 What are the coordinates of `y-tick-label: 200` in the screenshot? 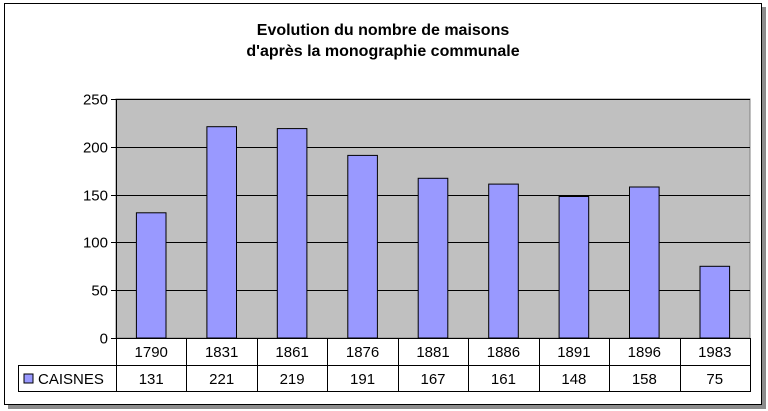 It's located at (95, 148).